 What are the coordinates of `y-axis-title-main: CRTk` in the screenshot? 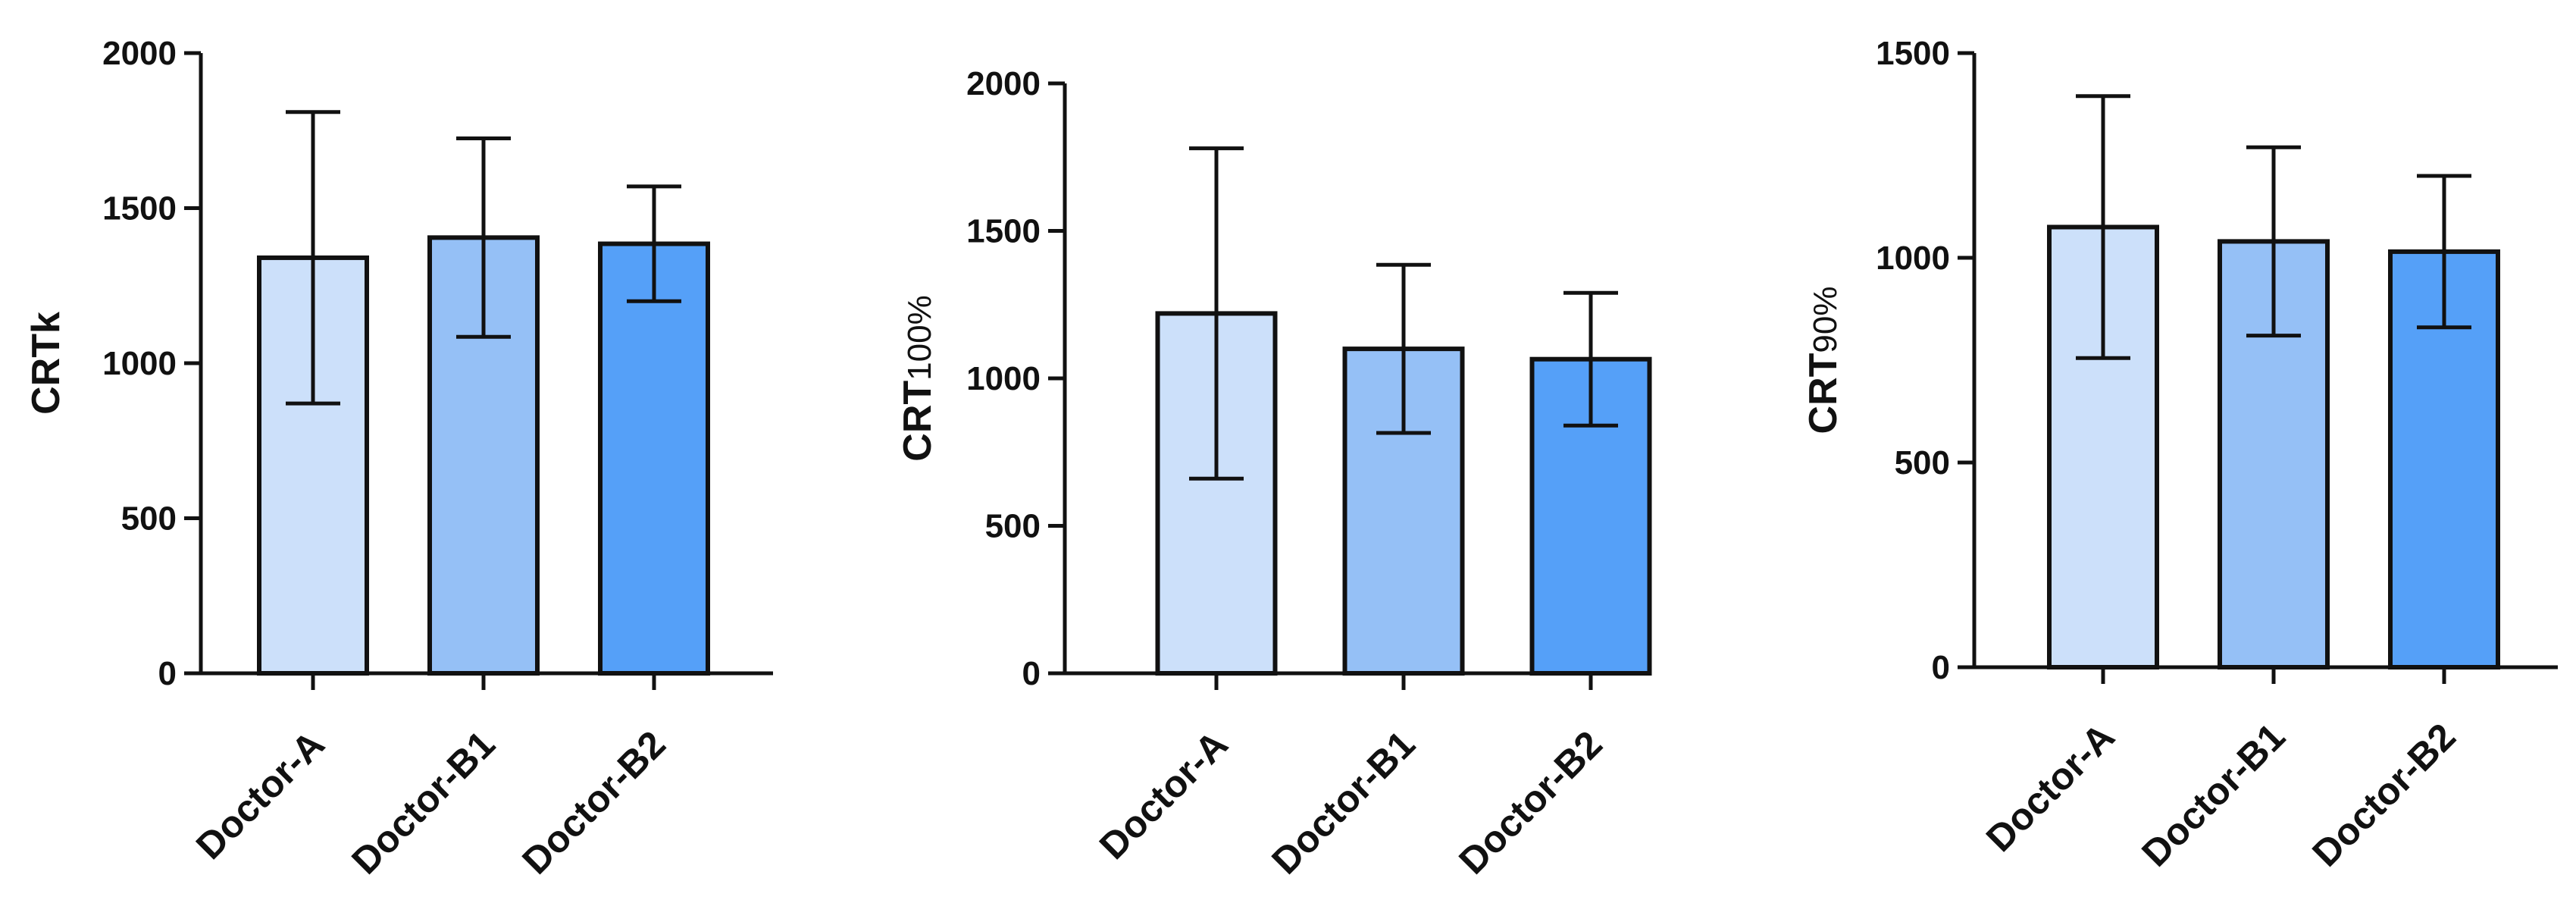 It's located at (46, 364).